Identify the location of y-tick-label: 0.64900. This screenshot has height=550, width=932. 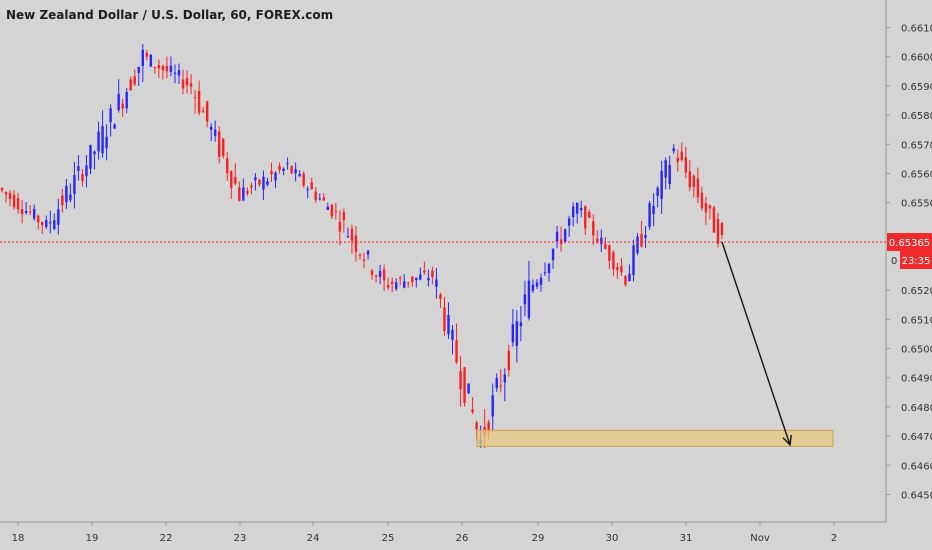
(916, 379).